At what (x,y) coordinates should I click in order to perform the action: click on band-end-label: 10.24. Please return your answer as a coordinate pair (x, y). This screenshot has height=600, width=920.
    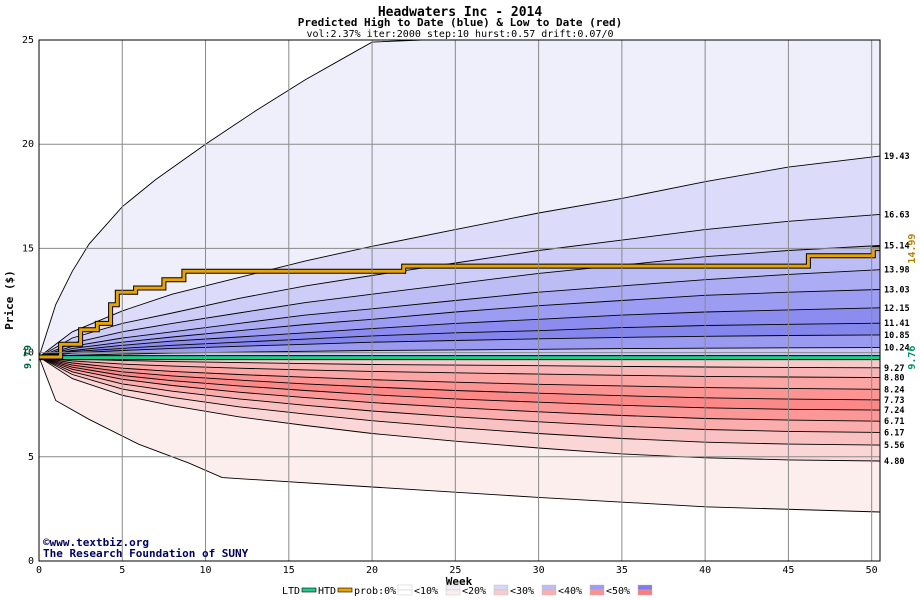
    Looking at the image, I should click on (897, 349).